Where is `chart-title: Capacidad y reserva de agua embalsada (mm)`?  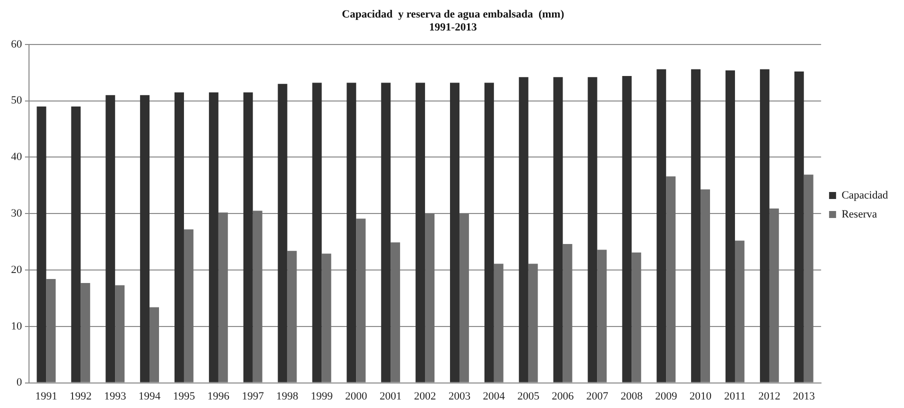 chart-title: Capacidad y reserva de agua embalsada (mm) is located at coordinates (453, 14).